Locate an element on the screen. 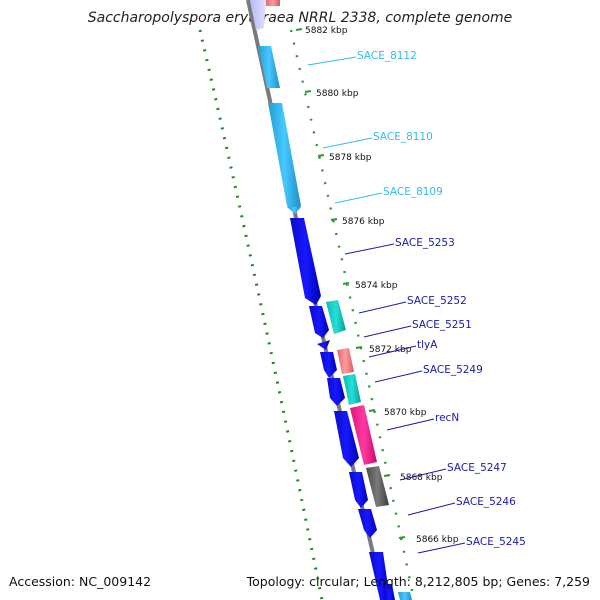  gene-label-sace-5251: SACE_5251 is located at coordinates (442, 325).